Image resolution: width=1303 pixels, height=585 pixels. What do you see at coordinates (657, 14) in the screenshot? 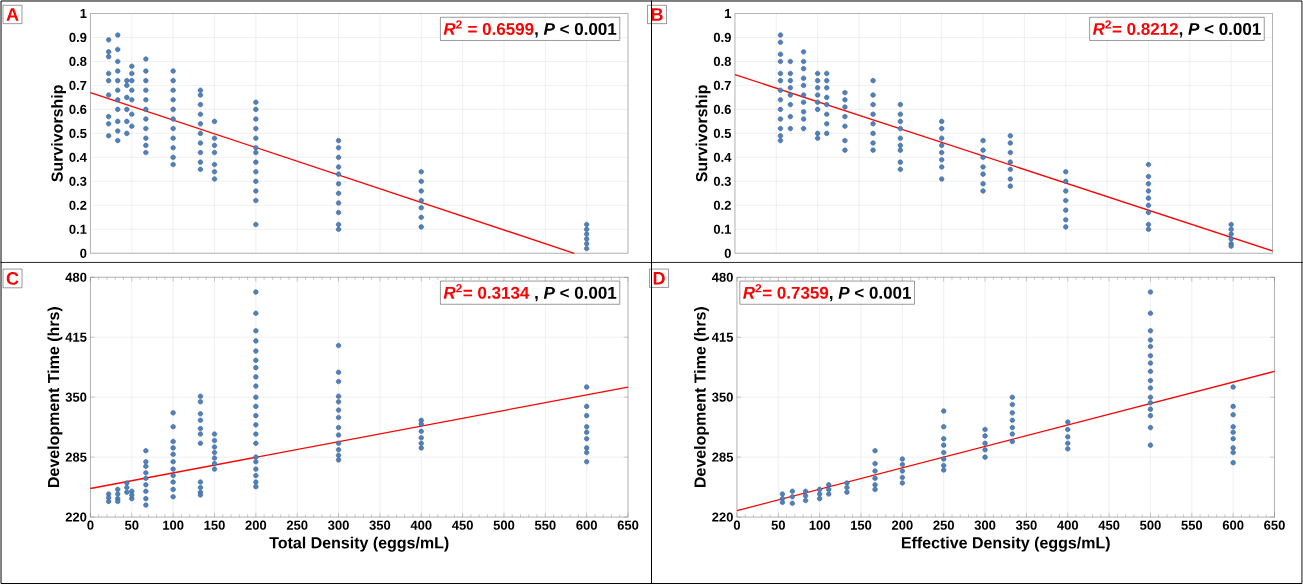
I see `text: B` at bounding box center [657, 14].